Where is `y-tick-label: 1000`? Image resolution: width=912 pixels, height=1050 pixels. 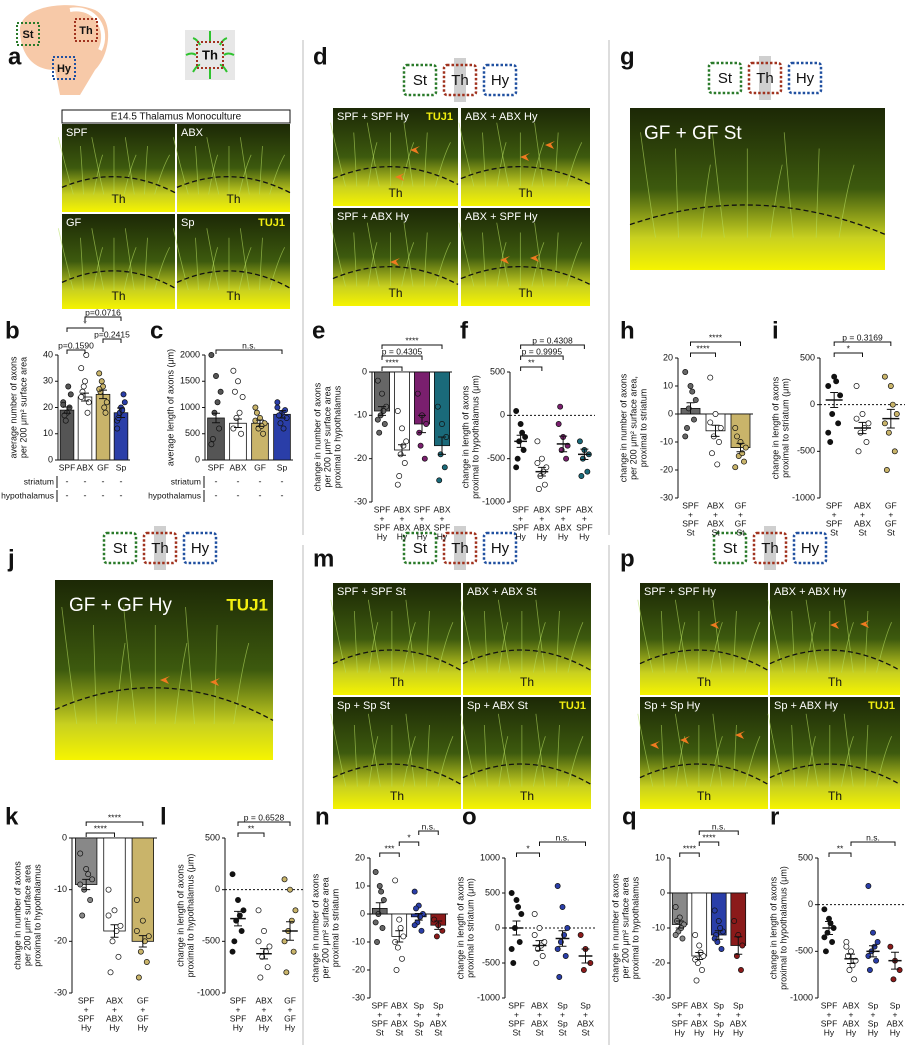
y-tick-label: 1000 is located at coordinates (490, 857).